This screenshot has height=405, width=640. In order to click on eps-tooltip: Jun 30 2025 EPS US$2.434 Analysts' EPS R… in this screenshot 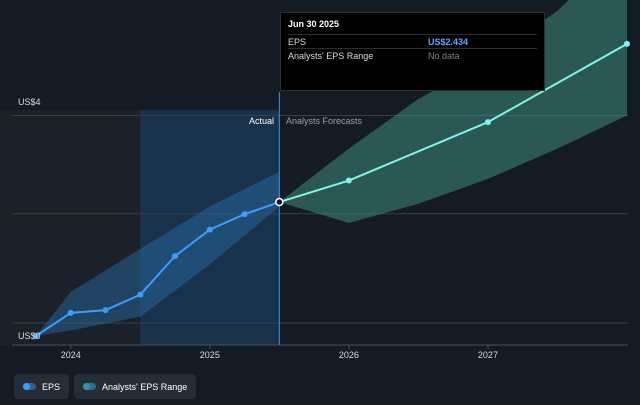, I will do `click(412, 51)`.